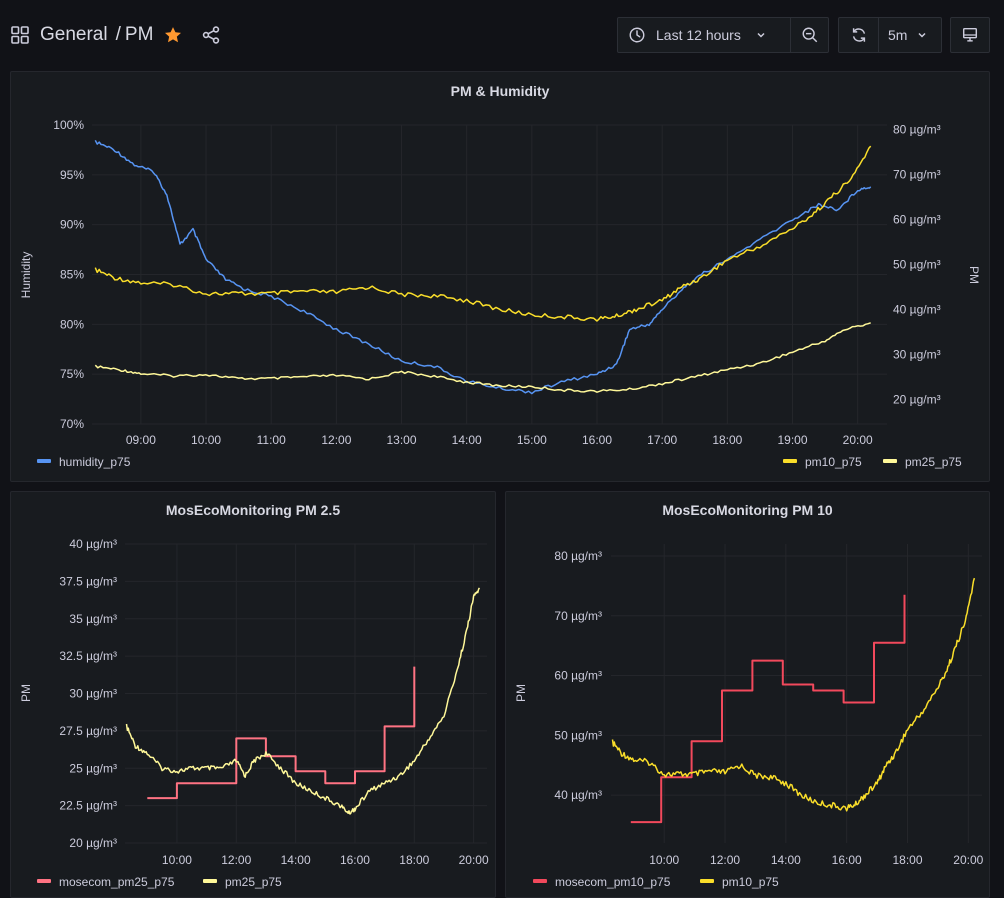 This screenshot has width=1004, height=898. I want to click on refresh-icon, so click(859, 35).